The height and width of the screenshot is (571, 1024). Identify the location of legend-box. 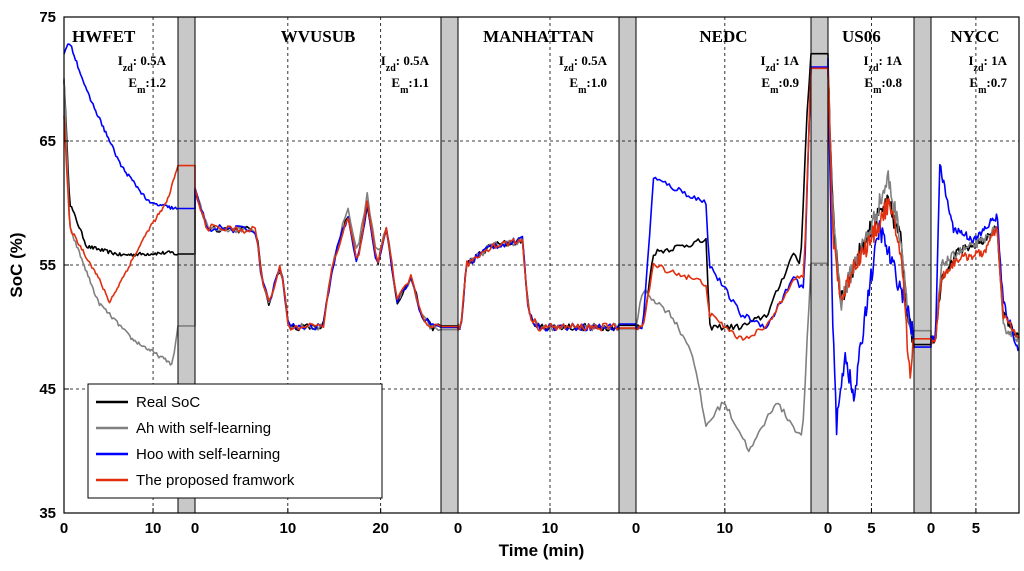
(235, 441).